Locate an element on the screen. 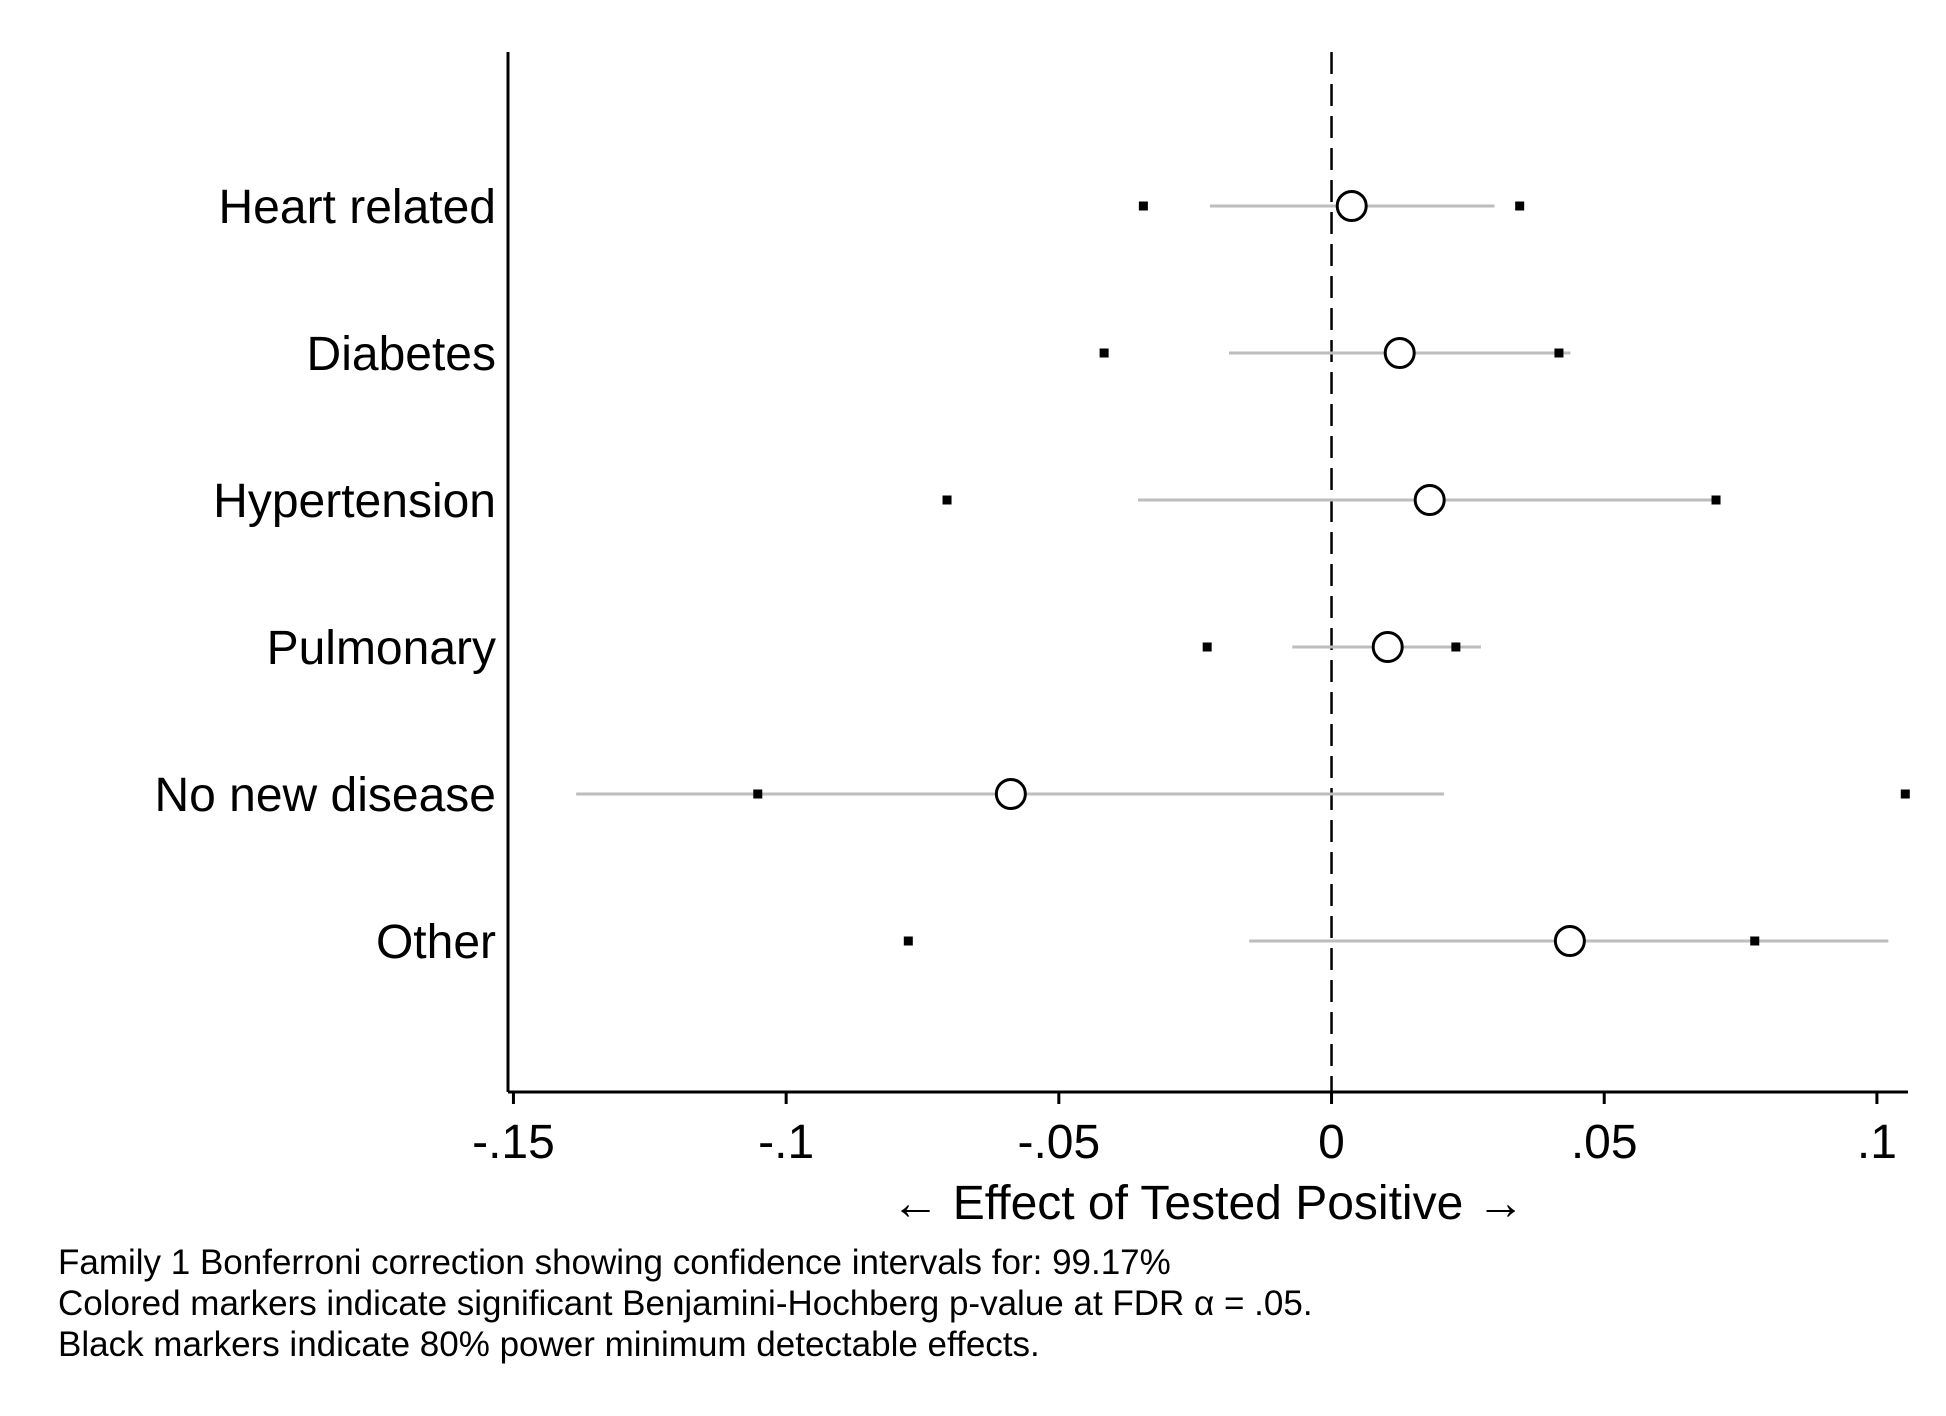 This screenshot has height=1416, width=1946. x-tick-label: -.15 is located at coordinates (513, 1142).